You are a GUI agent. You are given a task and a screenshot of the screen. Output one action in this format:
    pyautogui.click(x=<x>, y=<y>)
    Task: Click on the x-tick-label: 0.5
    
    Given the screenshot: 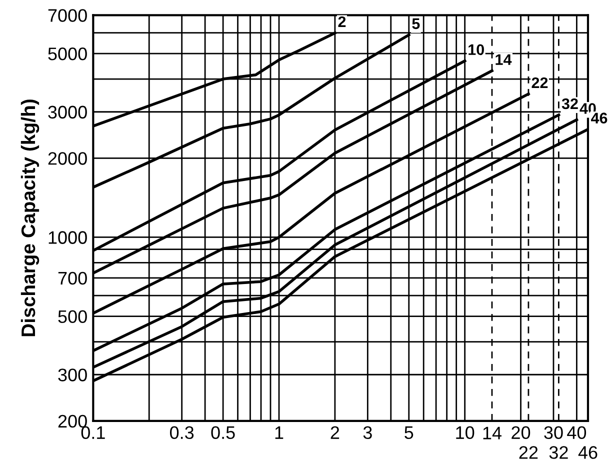 What is the action you would take?
    pyautogui.click(x=223, y=433)
    